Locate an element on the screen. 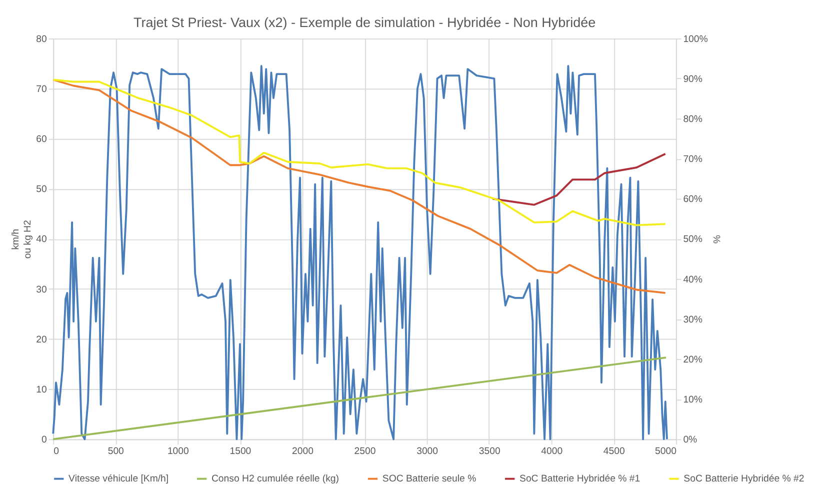 This screenshot has height=504, width=815. legend-label: Conso H2 cumulée réelle (kg) is located at coordinates (275, 479).